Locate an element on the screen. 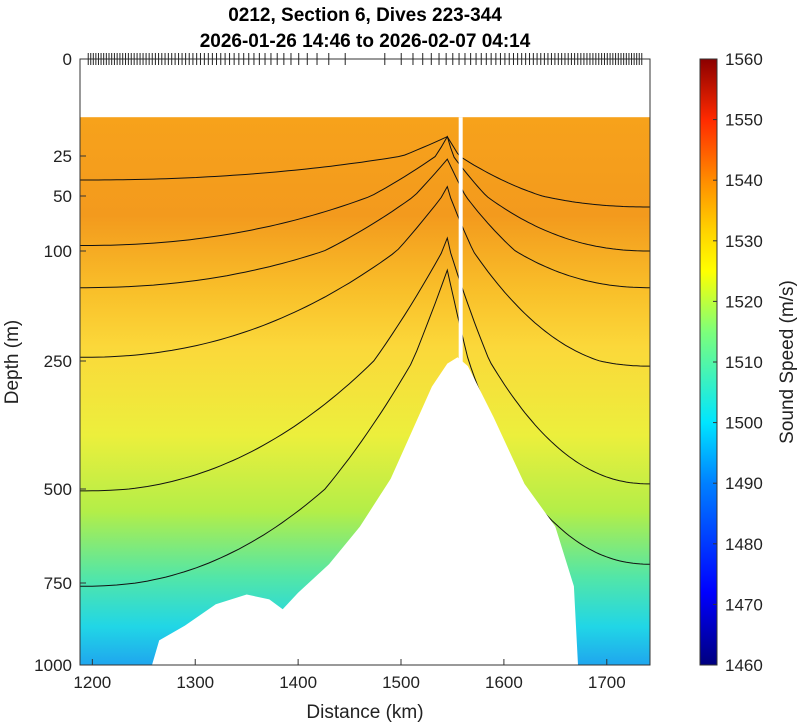 This screenshot has width=800, height=725. x-axis: 1200 1300 1400 1500 1600 1700 is located at coordinates (349, 675).